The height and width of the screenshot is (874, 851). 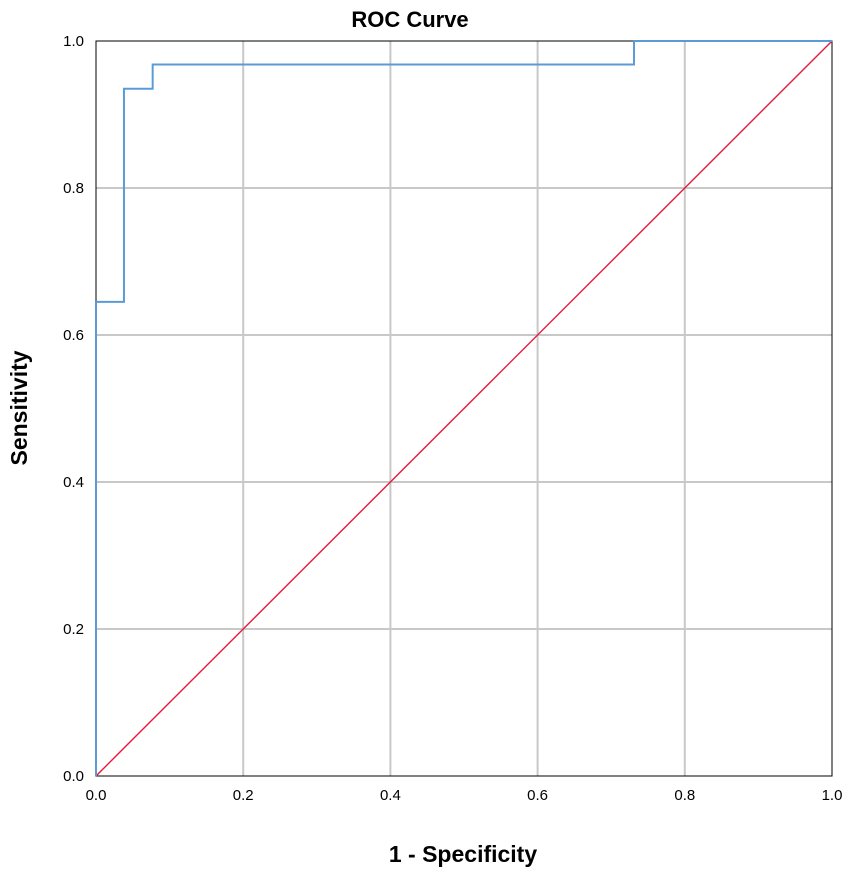 I want to click on x-tick-label: 0.8, so click(x=684, y=795).